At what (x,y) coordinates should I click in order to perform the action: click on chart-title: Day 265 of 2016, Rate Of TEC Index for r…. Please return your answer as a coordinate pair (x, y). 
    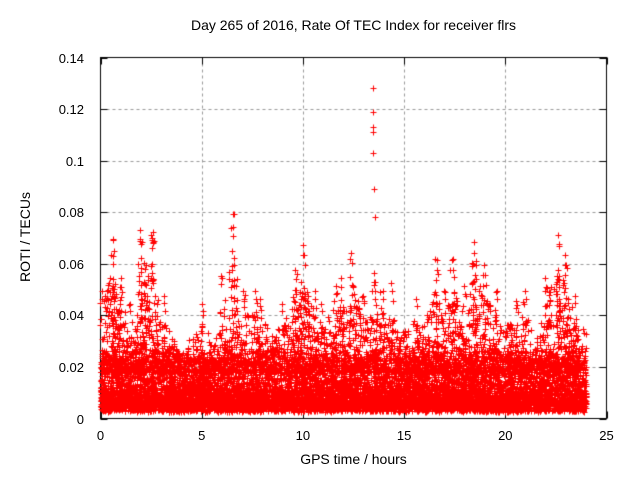
    Looking at the image, I should click on (353, 25).